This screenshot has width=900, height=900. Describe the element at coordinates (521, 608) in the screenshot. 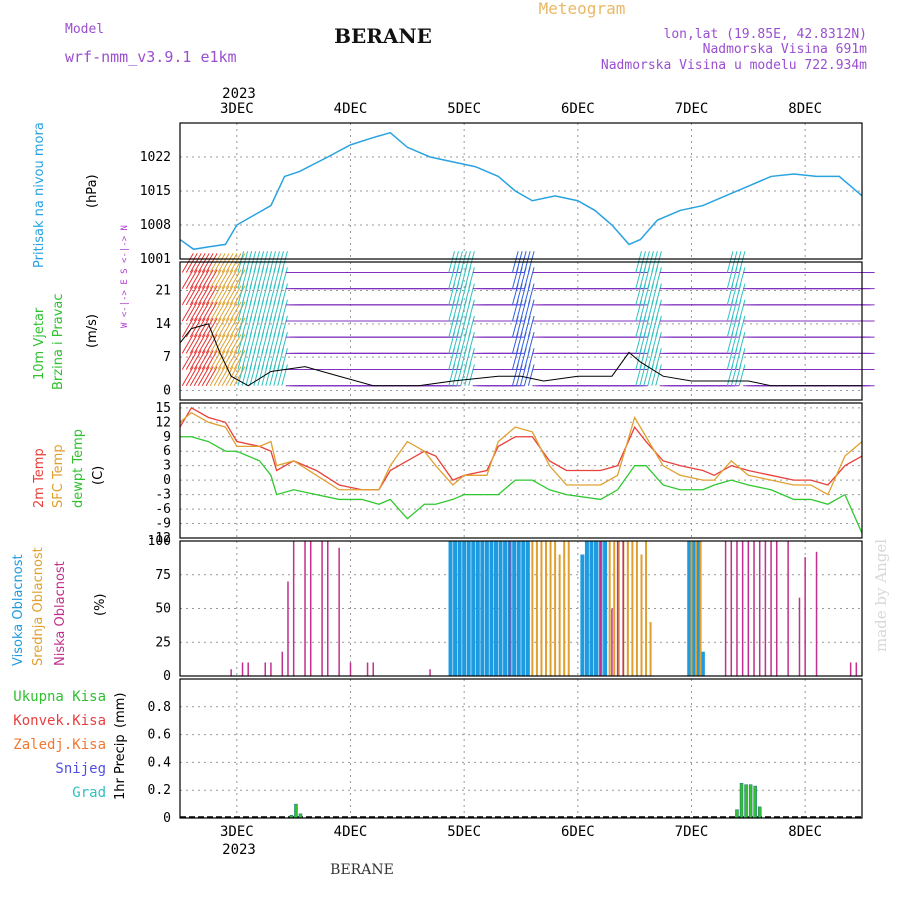

I see `panel-frame` at that location.